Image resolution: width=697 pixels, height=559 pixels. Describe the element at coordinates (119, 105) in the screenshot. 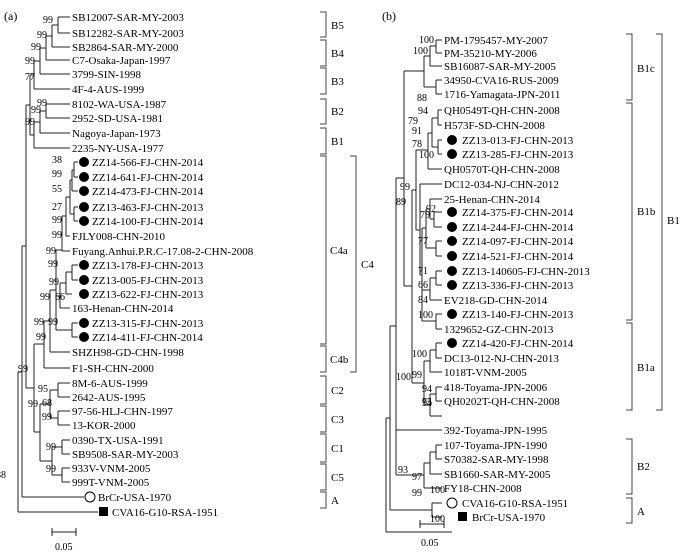

I see `taxon-label: 8102-WA-USA-1987` at that location.